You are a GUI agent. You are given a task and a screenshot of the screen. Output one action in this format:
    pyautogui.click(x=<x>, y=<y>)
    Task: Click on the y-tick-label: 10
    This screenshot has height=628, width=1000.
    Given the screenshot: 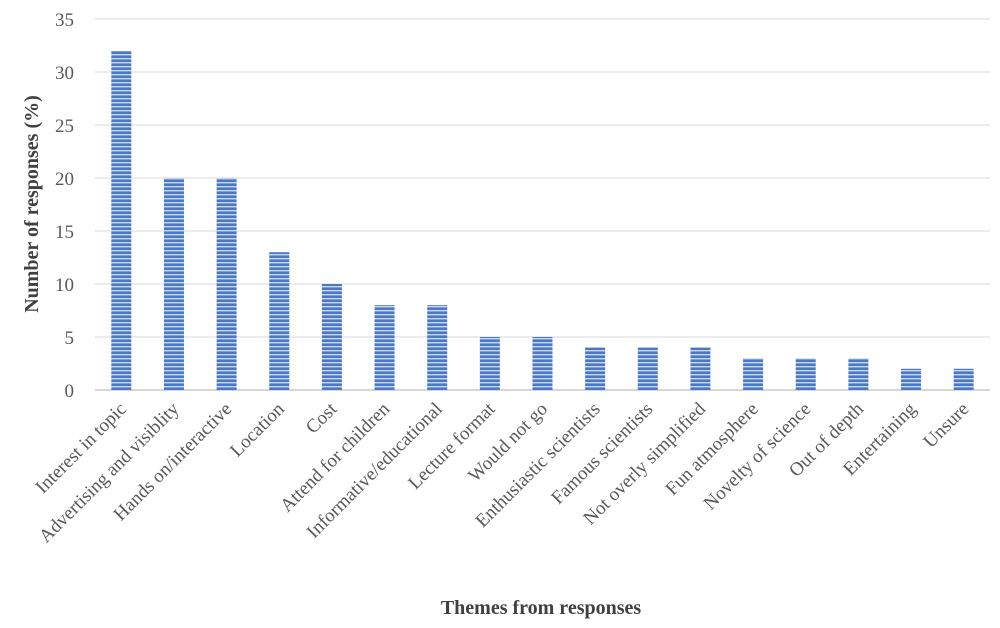 What is the action you would take?
    pyautogui.click(x=64, y=285)
    